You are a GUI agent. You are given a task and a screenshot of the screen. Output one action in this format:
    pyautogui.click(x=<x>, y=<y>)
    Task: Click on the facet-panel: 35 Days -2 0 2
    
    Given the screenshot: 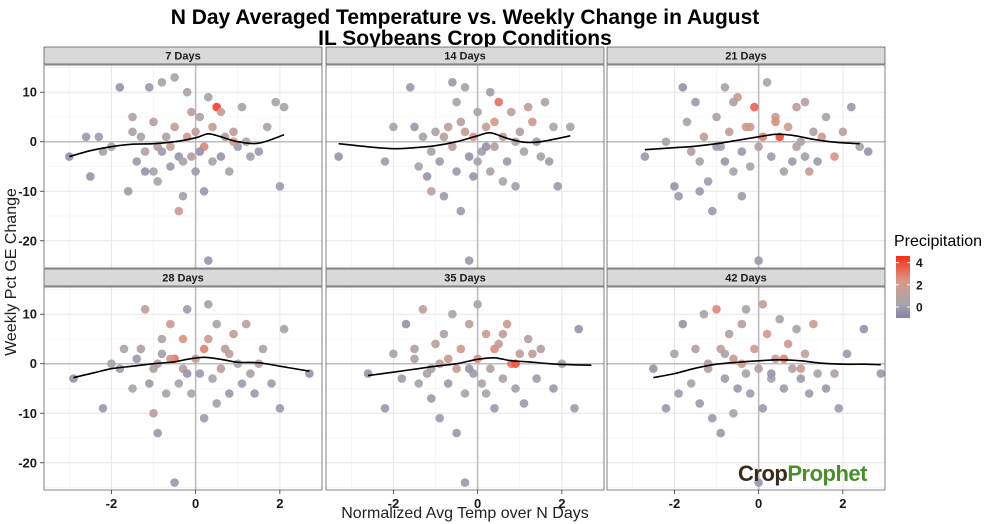 What is the action you would take?
    pyautogui.click(x=465, y=389)
    